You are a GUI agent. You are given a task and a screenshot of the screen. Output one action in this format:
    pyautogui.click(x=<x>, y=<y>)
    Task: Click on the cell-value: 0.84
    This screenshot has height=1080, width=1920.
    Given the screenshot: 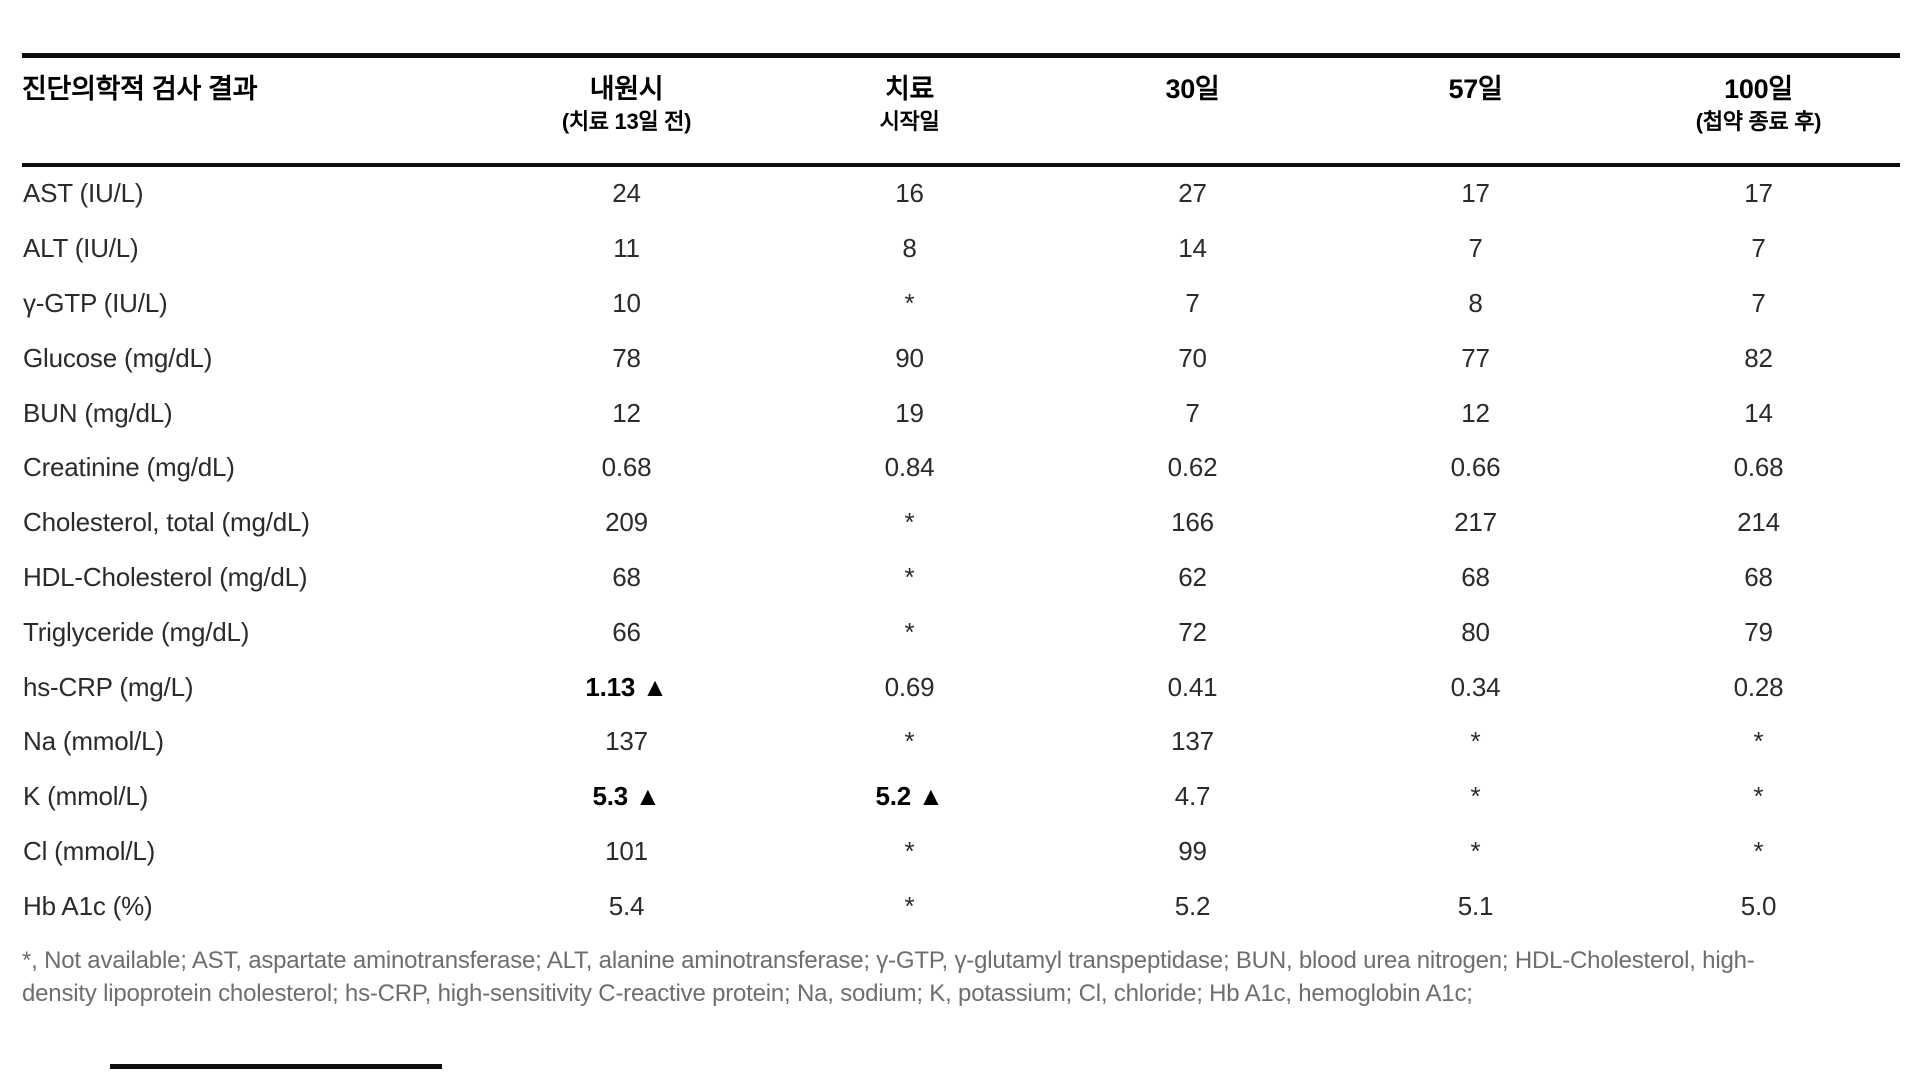 What is the action you would take?
    pyautogui.click(x=909, y=467)
    